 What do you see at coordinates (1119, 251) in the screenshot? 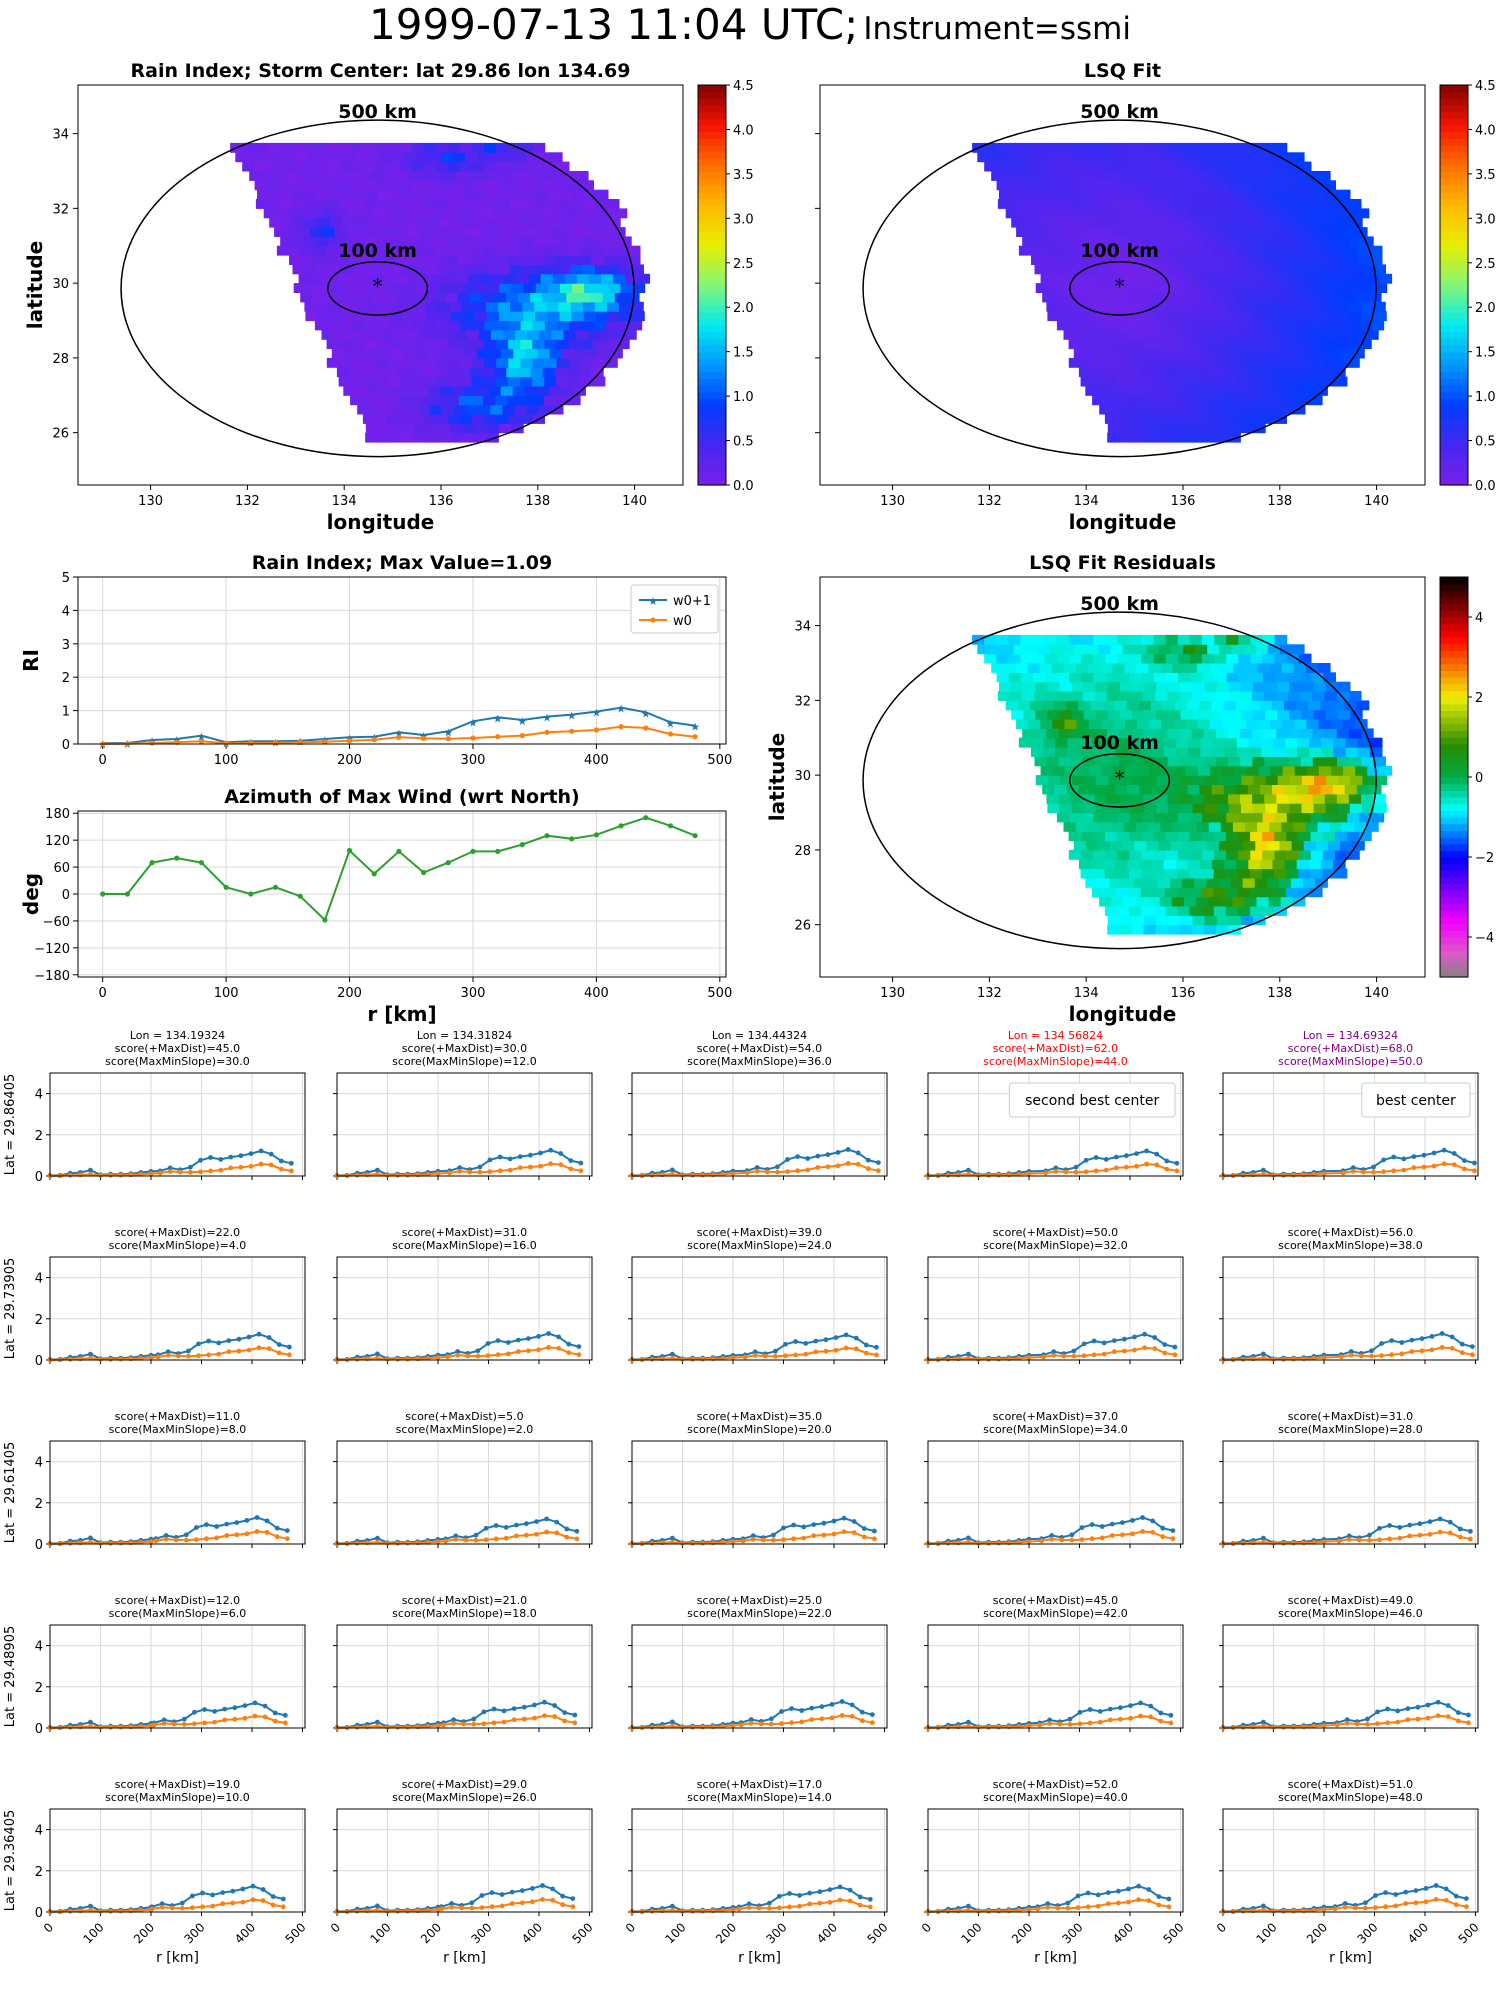
I see `ring-label-100km: 100 km` at bounding box center [1119, 251].